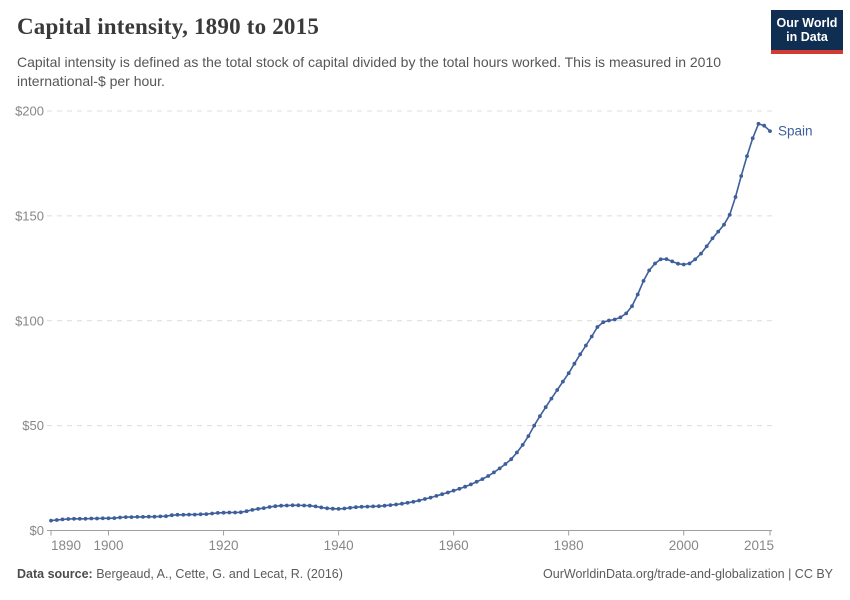 This screenshot has width=850, height=600. What do you see at coordinates (807, 32) in the screenshot?
I see `owid-logo: Our World in Data` at bounding box center [807, 32].